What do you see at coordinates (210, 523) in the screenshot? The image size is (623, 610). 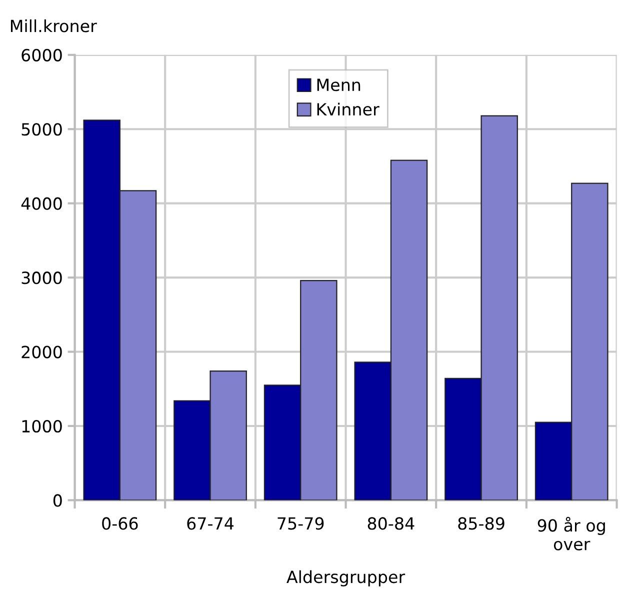 I see `x-tick-label: 67-74` at bounding box center [210, 523].